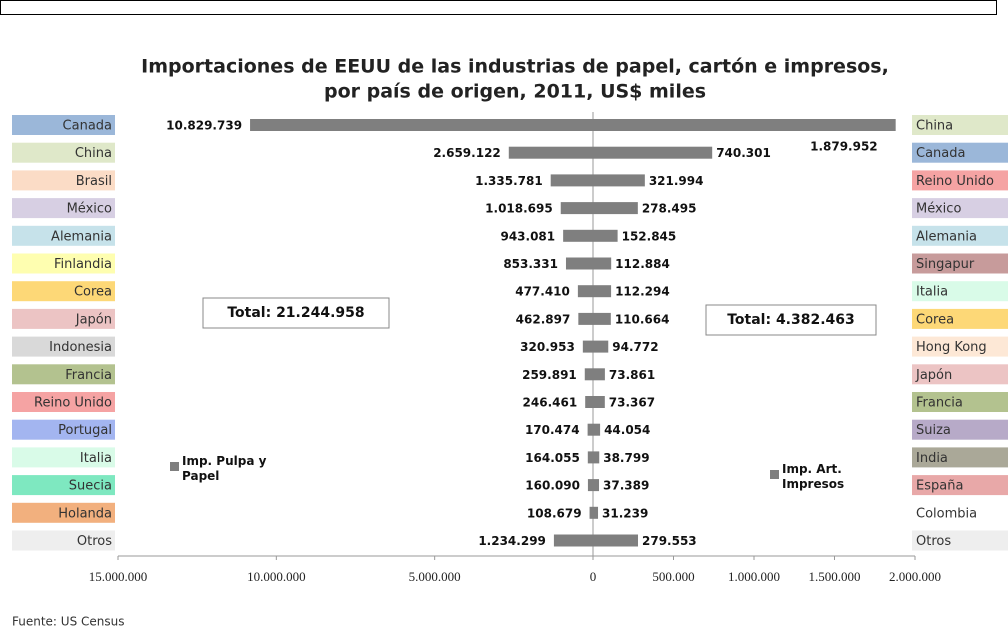 Image resolution: width=1008 pixels, height=631 pixels. I want to click on top-box, so click(498, 7).